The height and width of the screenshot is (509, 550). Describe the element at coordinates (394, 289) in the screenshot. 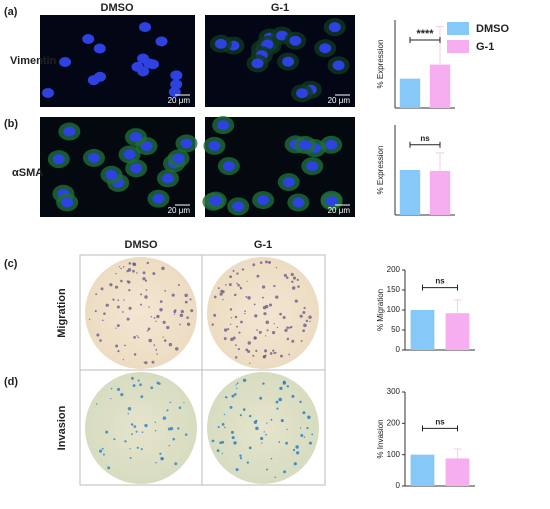

I see `y-tick-label: 150` at that location.